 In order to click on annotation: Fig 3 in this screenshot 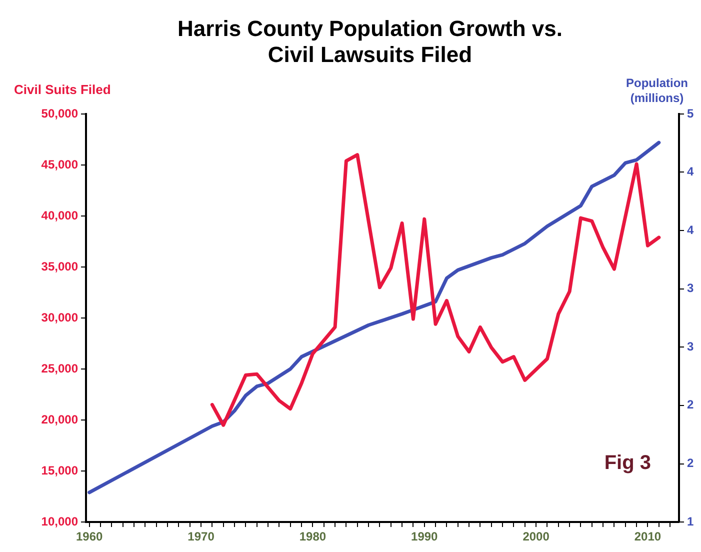, I will do `click(627, 463)`.